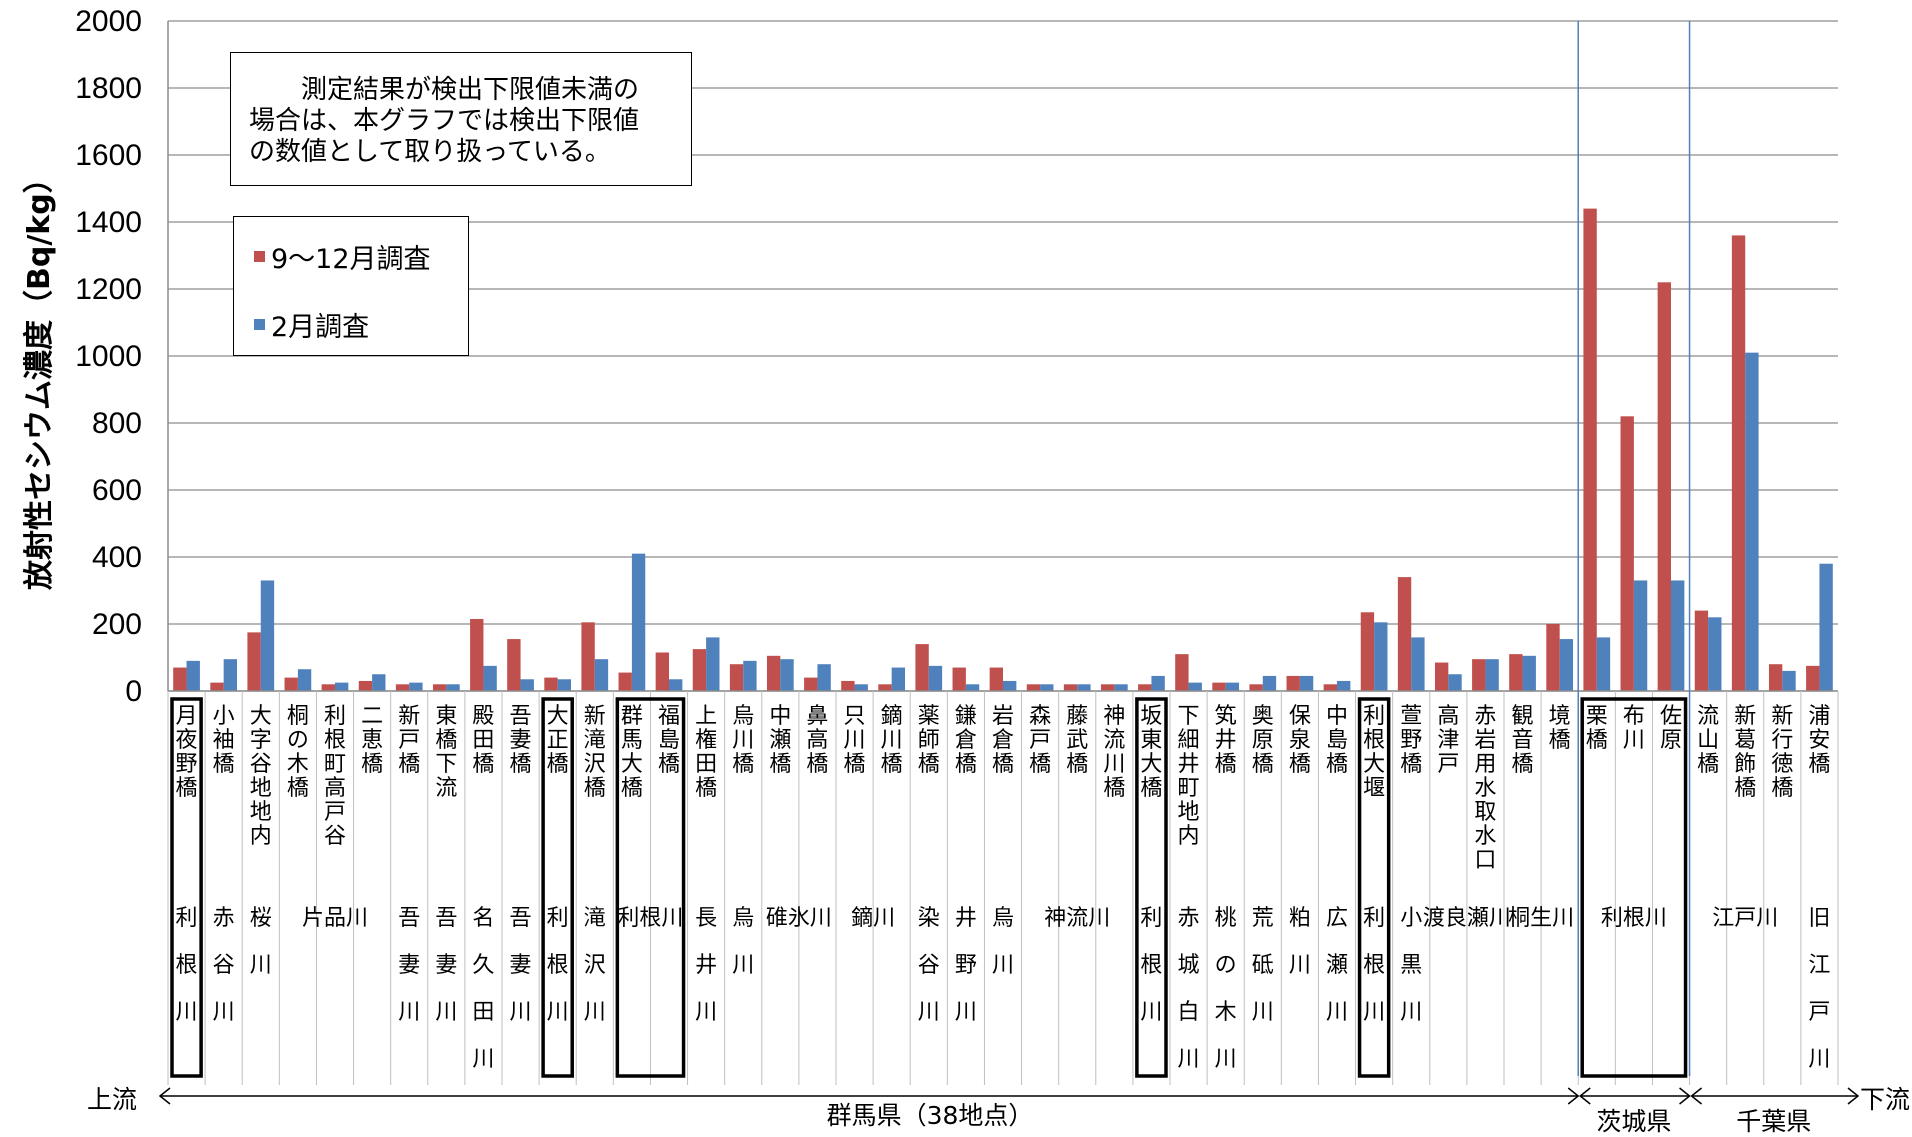  I want to click on x-tick-label: 栗橋, so click(1597, 728).